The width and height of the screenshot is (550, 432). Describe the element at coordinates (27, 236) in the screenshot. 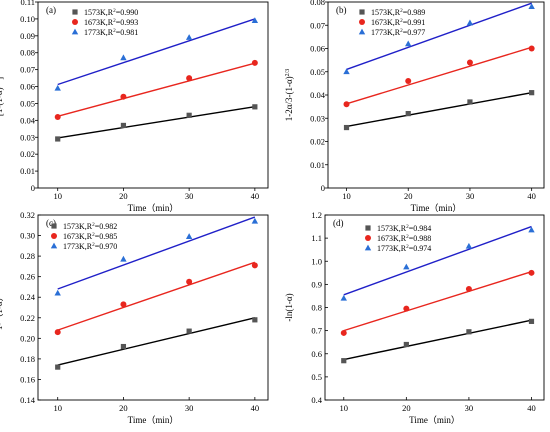

I see `y-tick-label: 0.30` at that location.